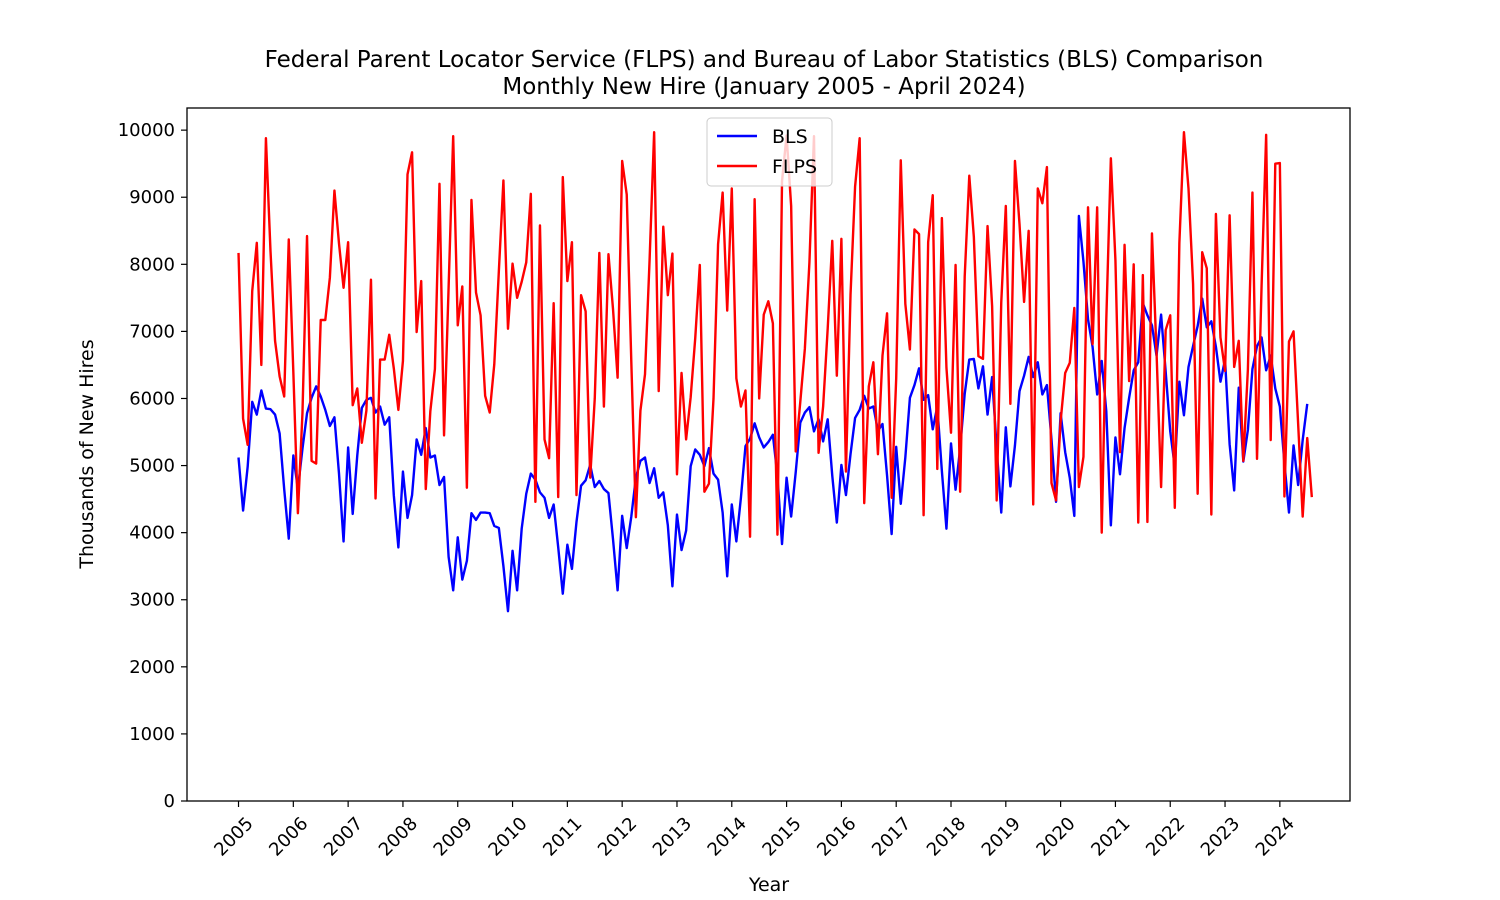 The height and width of the screenshot is (900, 1500). Describe the element at coordinates (453, 836) in the screenshot. I see `x-tick-label: 2009` at that location.